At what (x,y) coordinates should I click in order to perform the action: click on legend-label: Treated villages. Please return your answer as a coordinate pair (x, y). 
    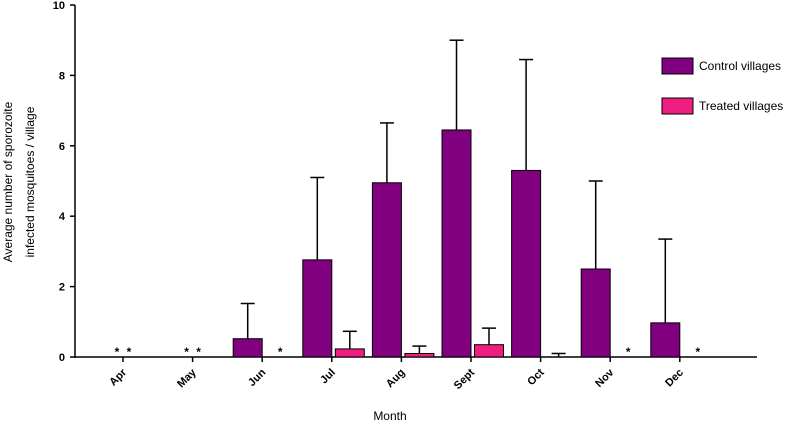
    Looking at the image, I should click on (741, 106).